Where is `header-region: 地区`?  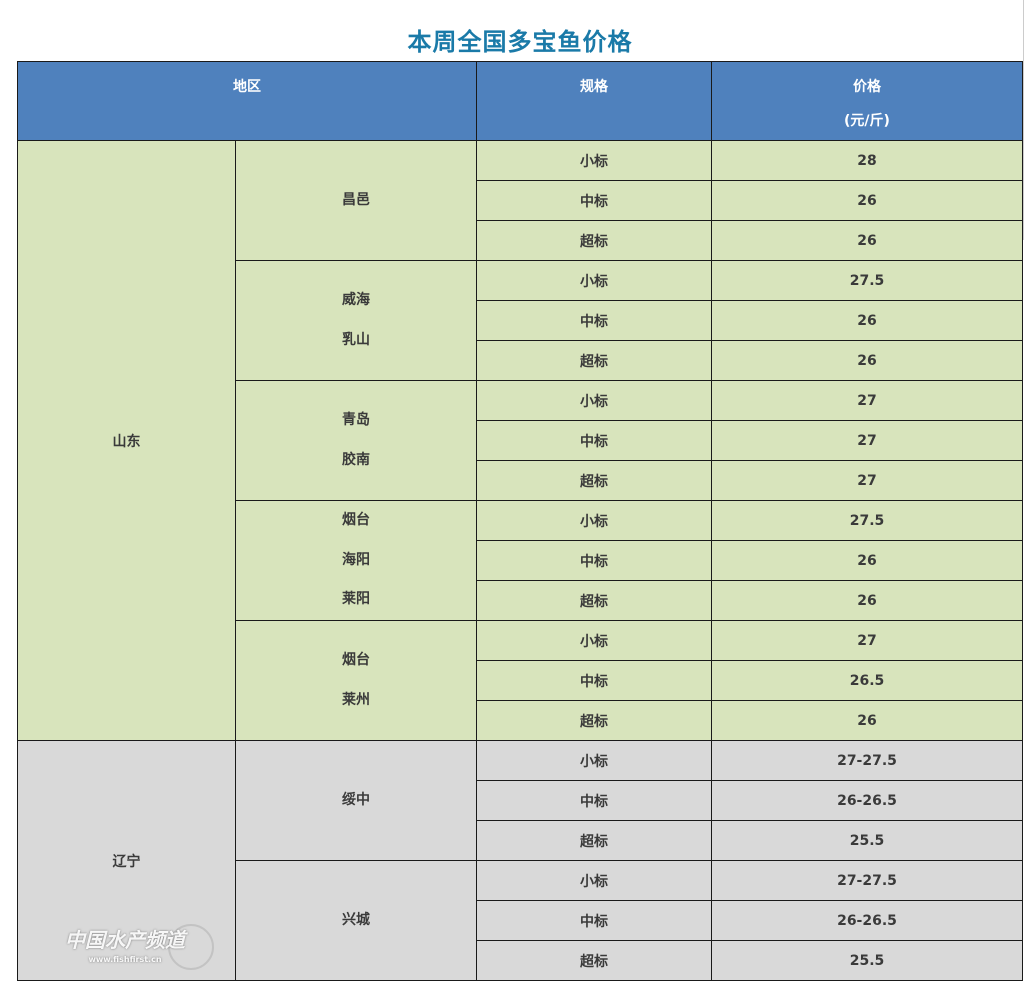 header-region: 地区 is located at coordinates (247, 101).